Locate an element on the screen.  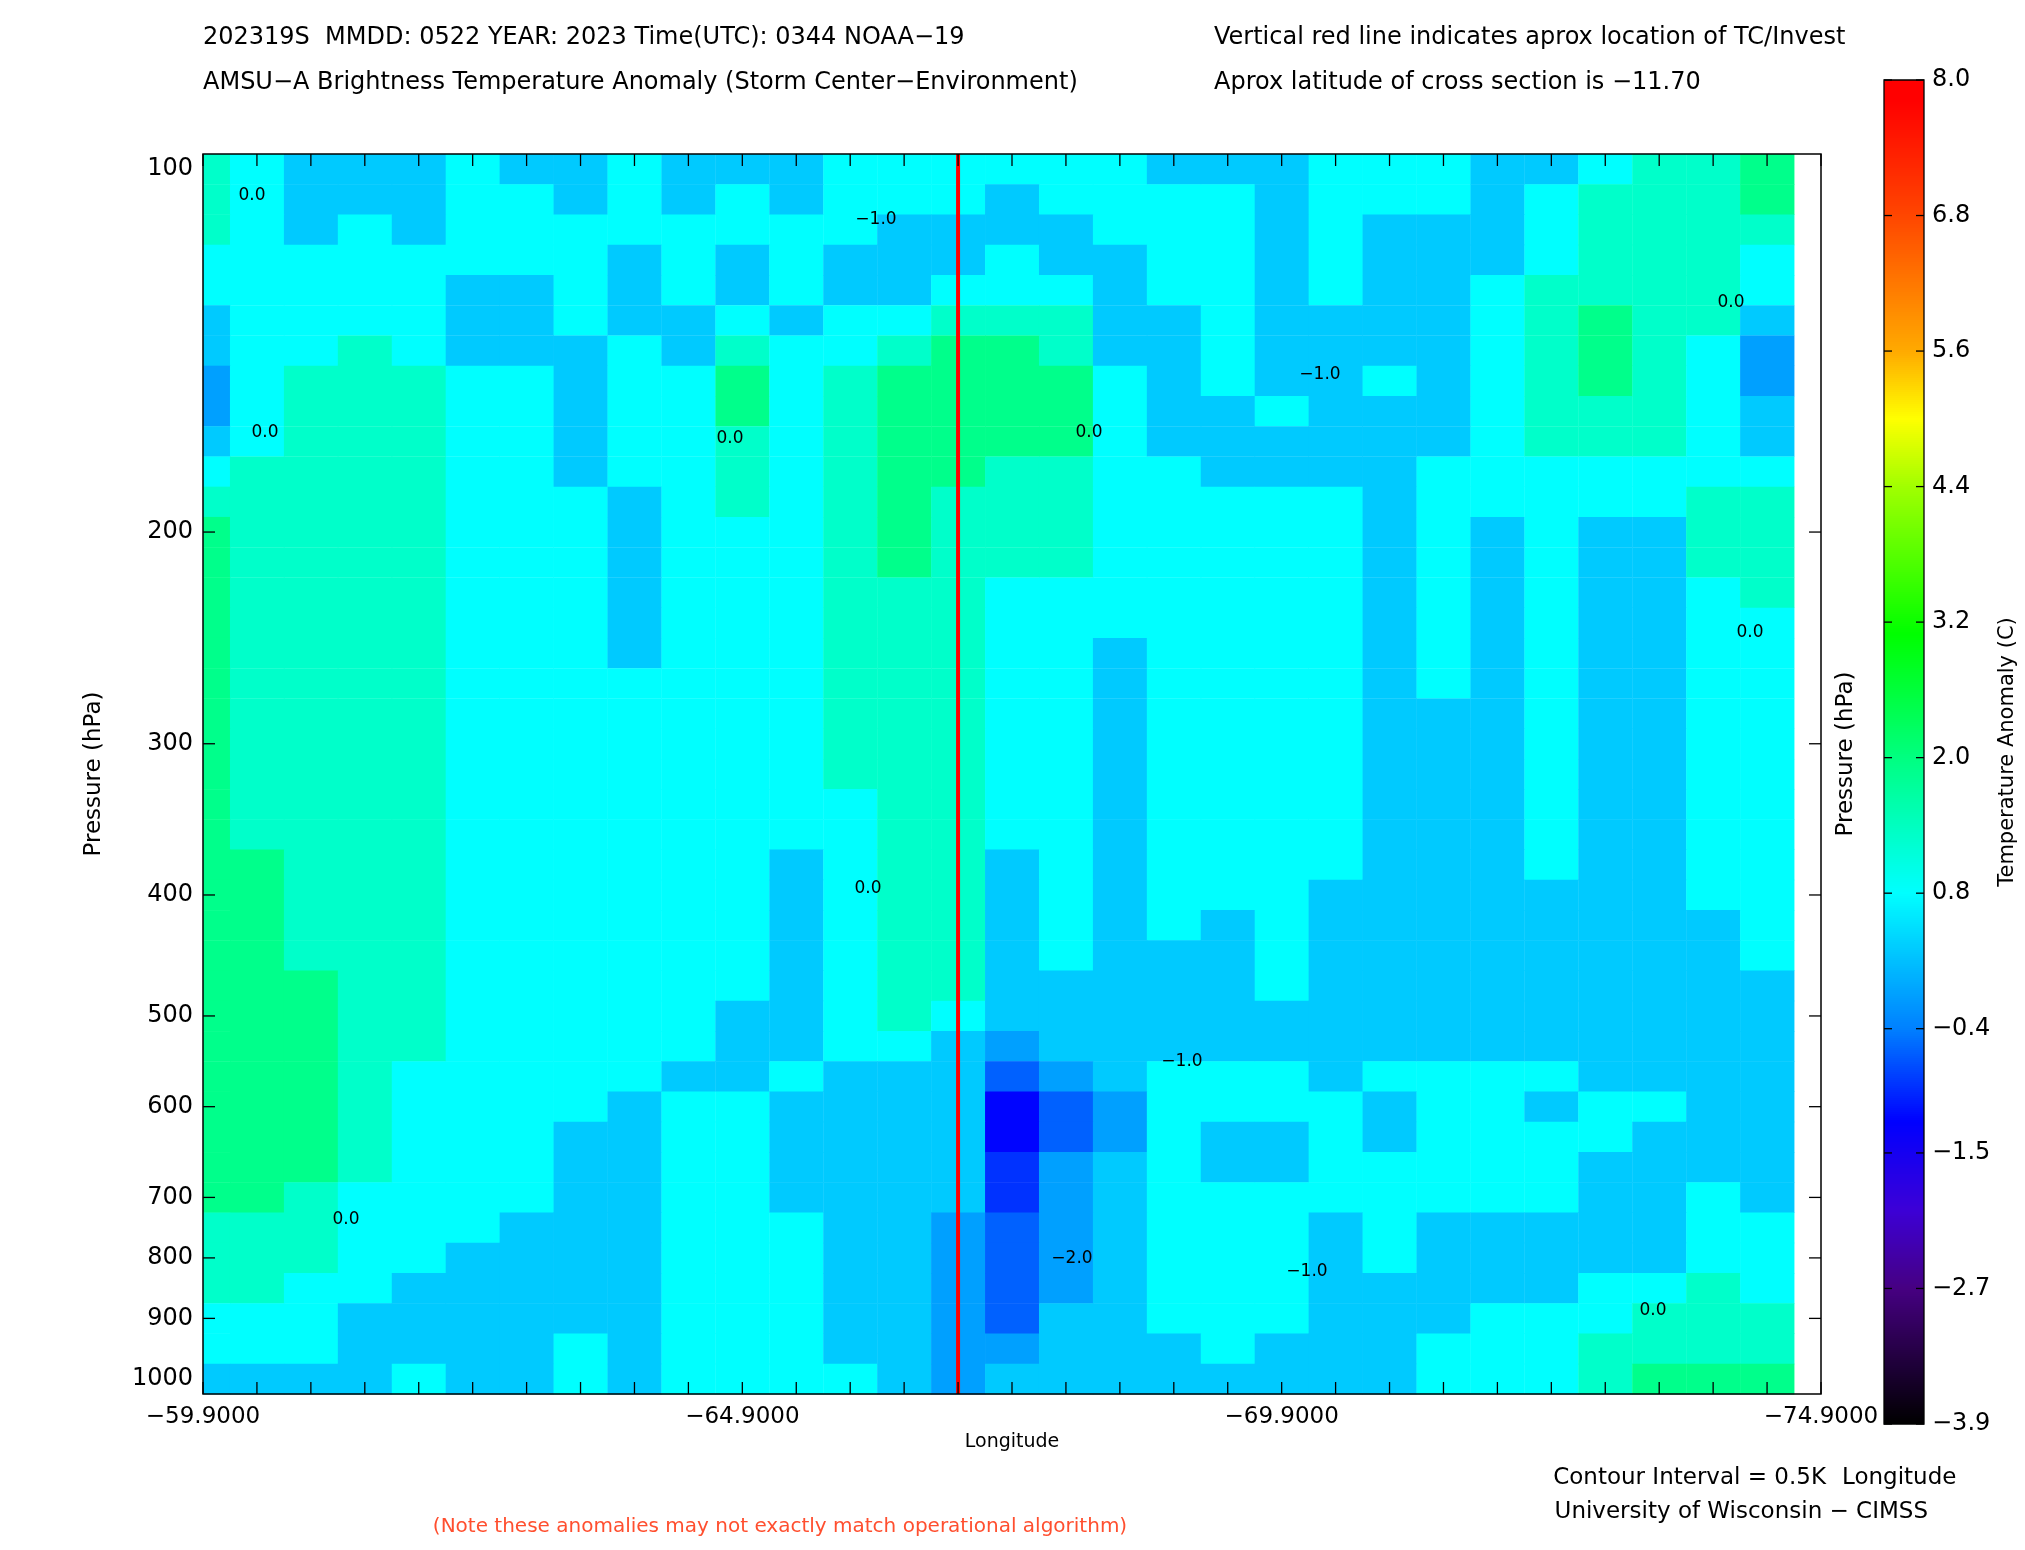
y2-axis-title: Pressure (hPa) is located at coordinates (1843, 754).